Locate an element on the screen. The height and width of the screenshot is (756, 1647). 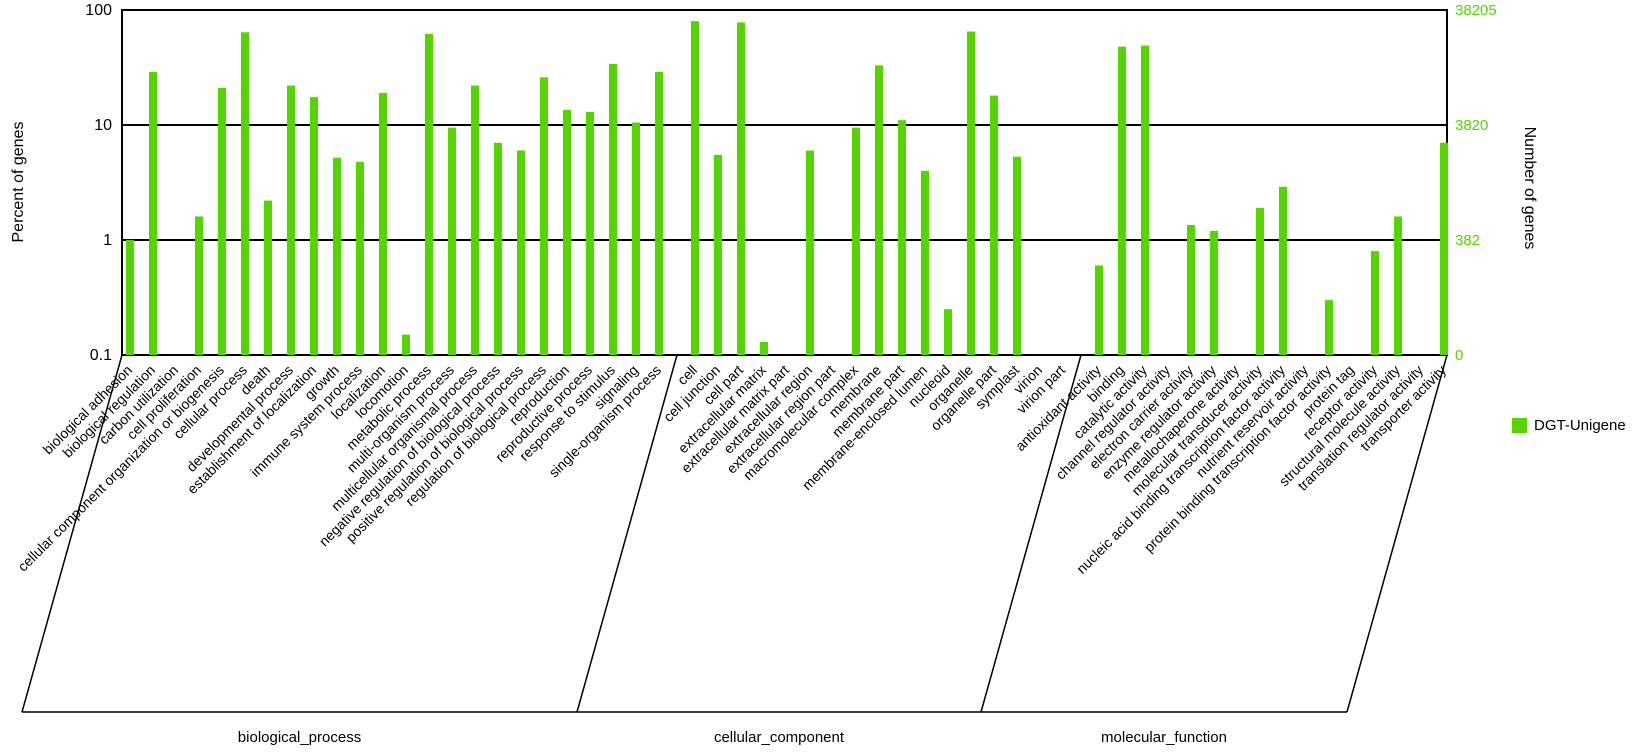
left-tick-label: 100 is located at coordinates (98, 10).